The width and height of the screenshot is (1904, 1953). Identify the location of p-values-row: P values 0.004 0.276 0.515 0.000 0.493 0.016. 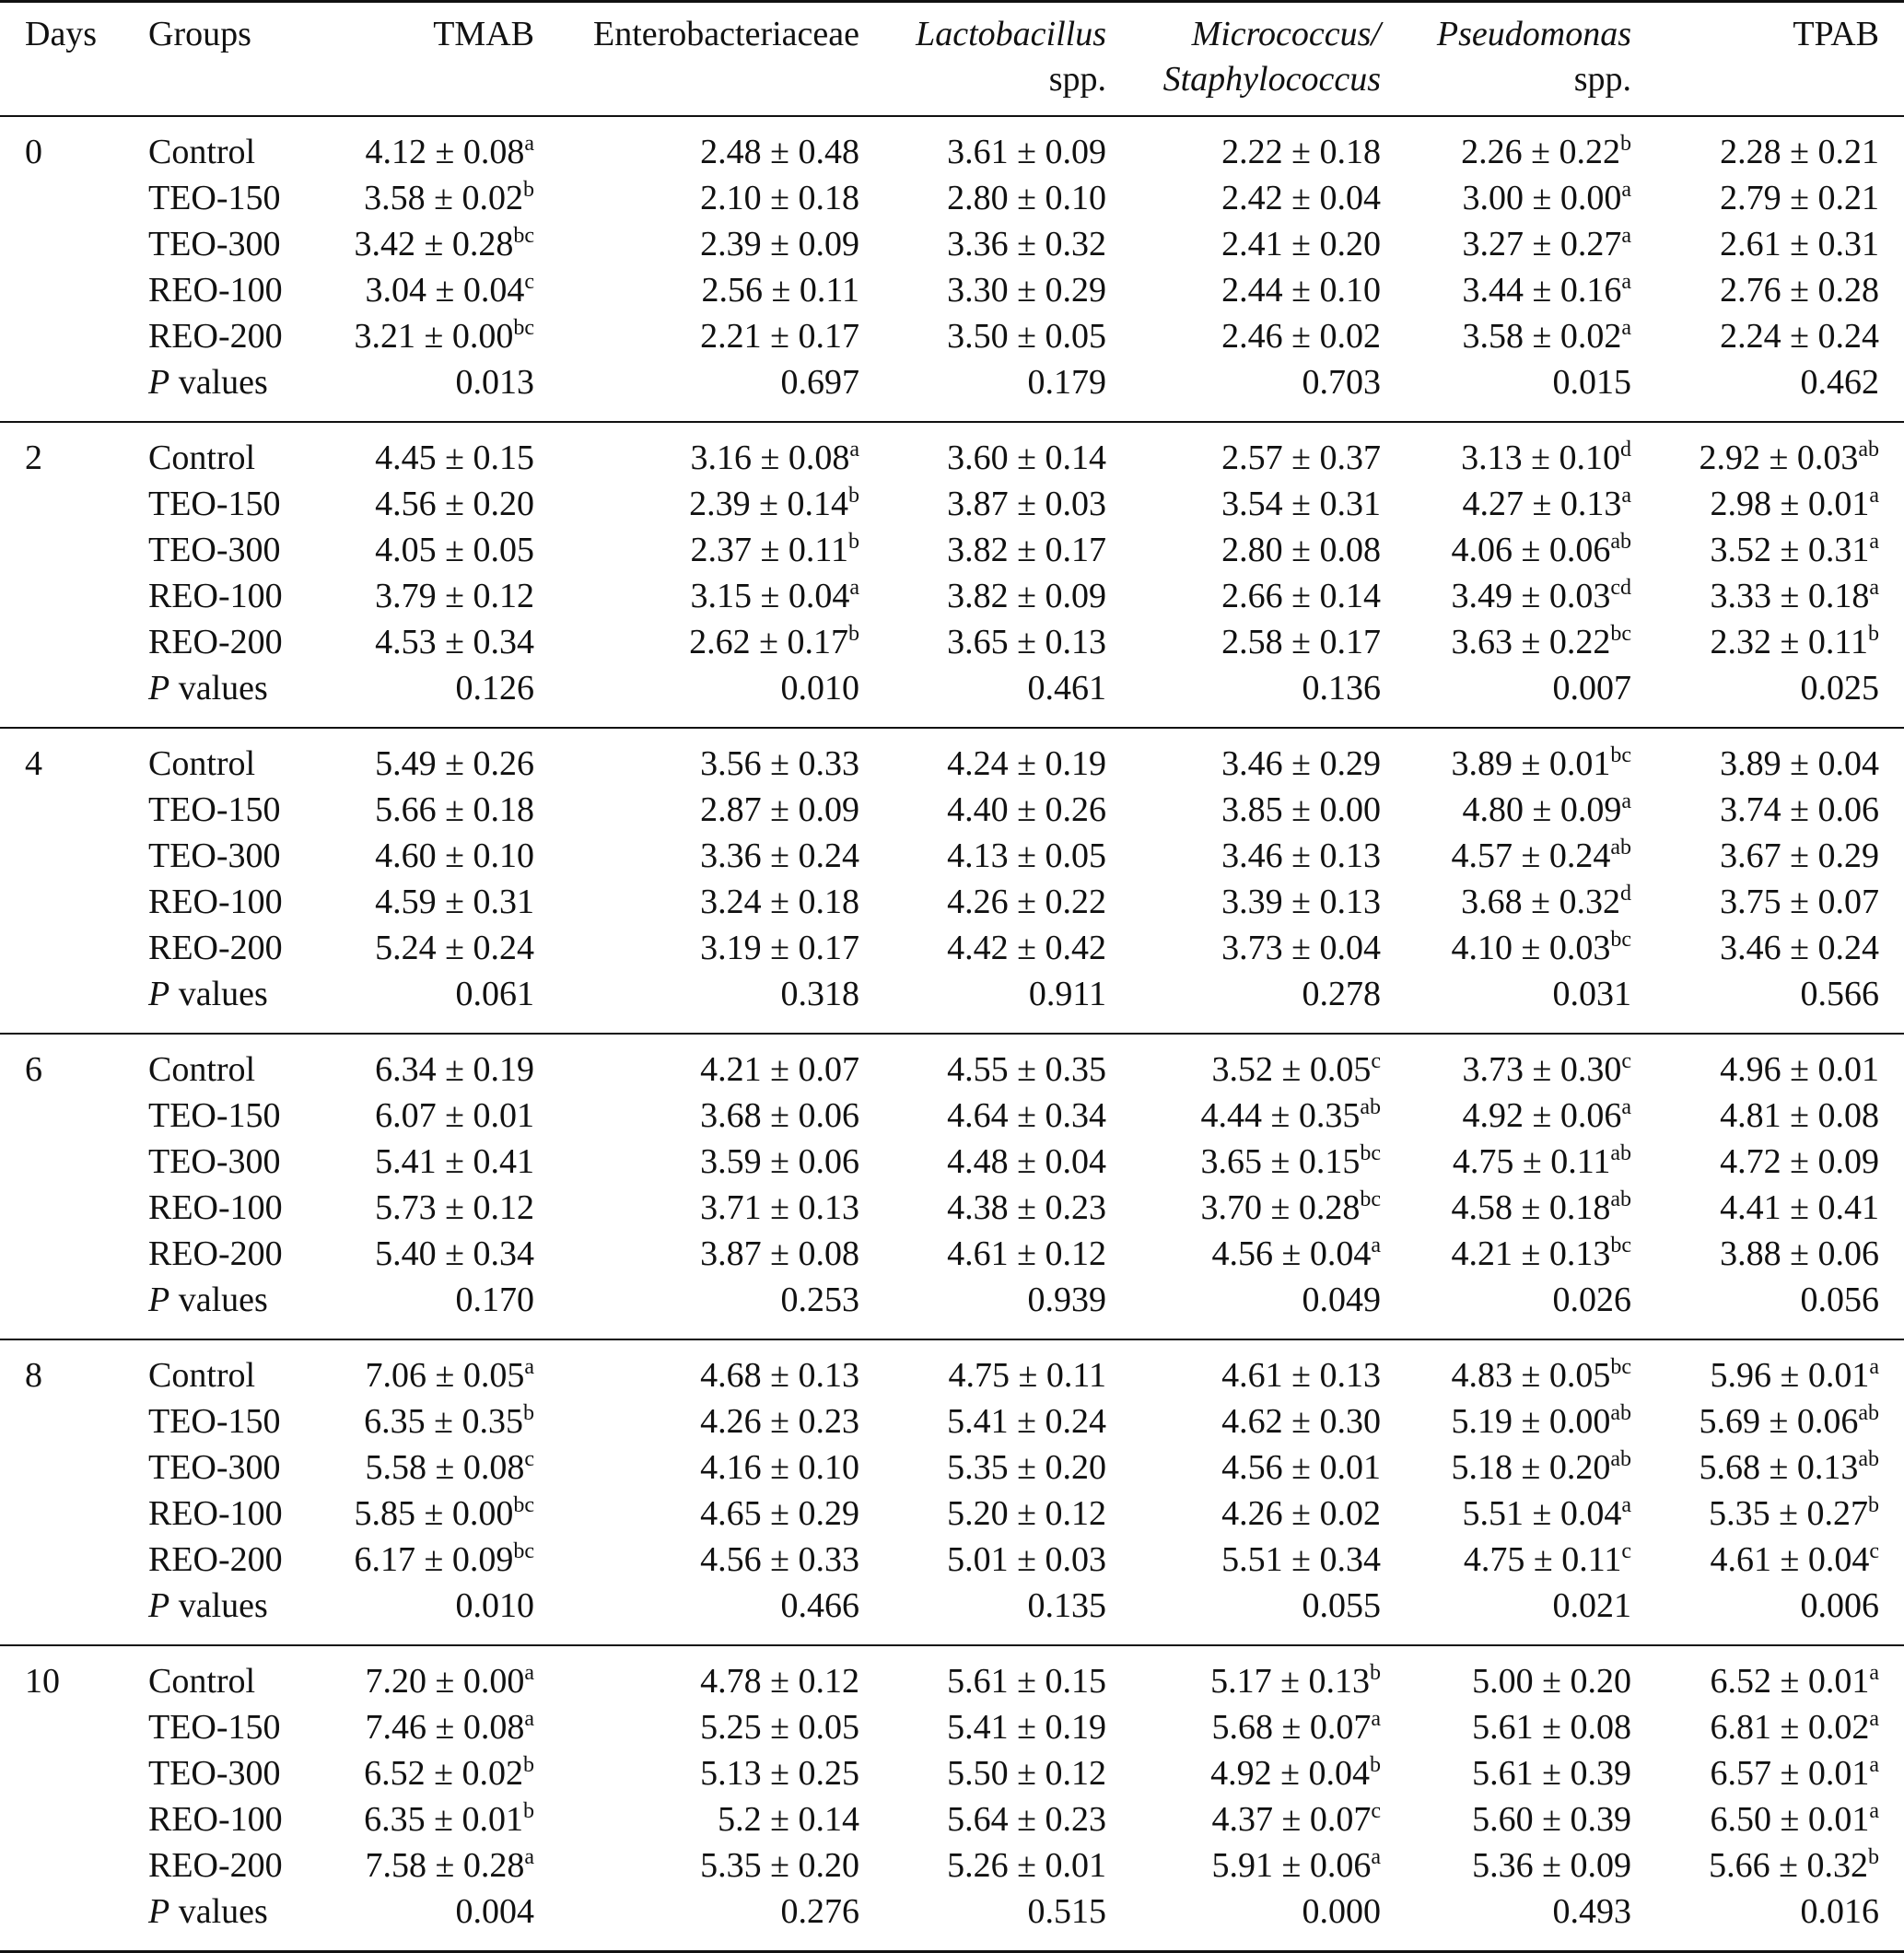
(952, 1921).